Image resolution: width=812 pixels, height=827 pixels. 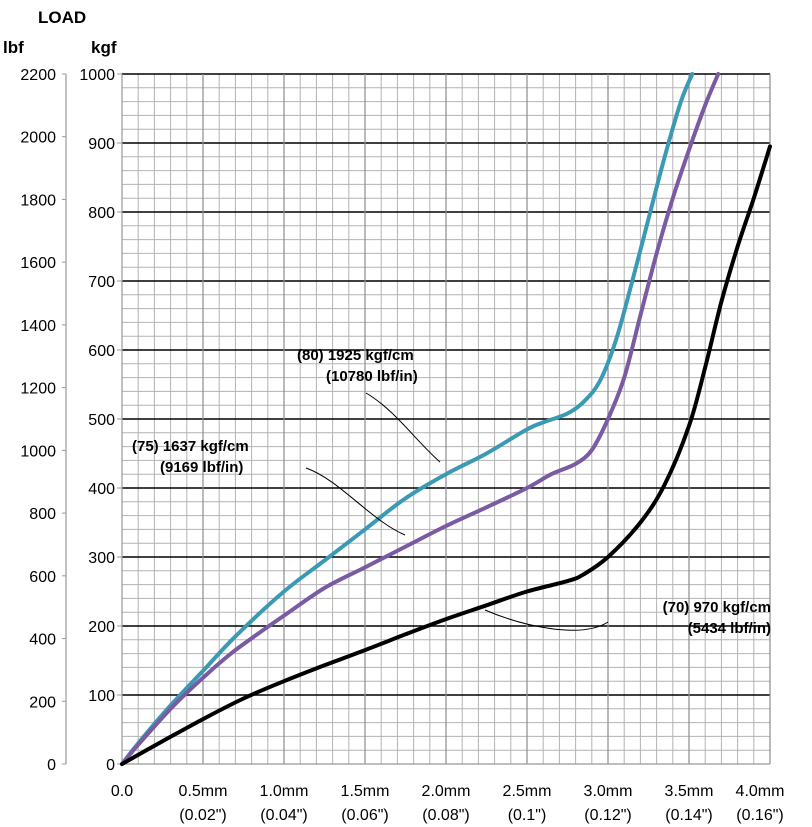 What do you see at coordinates (729, 628) in the screenshot?
I see `annotation-70-line2: (5434 lbf/in)` at bounding box center [729, 628].